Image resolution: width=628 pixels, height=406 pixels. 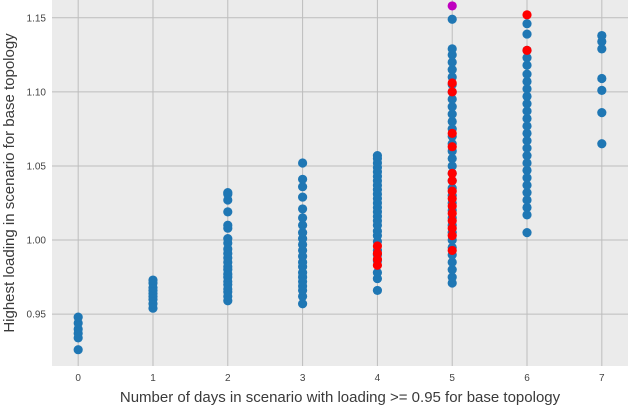 What do you see at coordinates (340, 378) in the screenshot?
I see `x-tick-labels: 0 1 2 3 4 5 6 7` at bounding box center [340, 378].